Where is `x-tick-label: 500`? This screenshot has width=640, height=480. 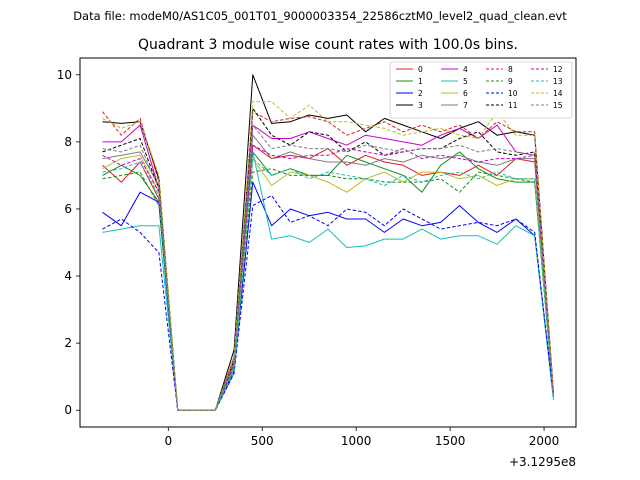
x-tick-label: 500 is located at coordinates (262, 441).